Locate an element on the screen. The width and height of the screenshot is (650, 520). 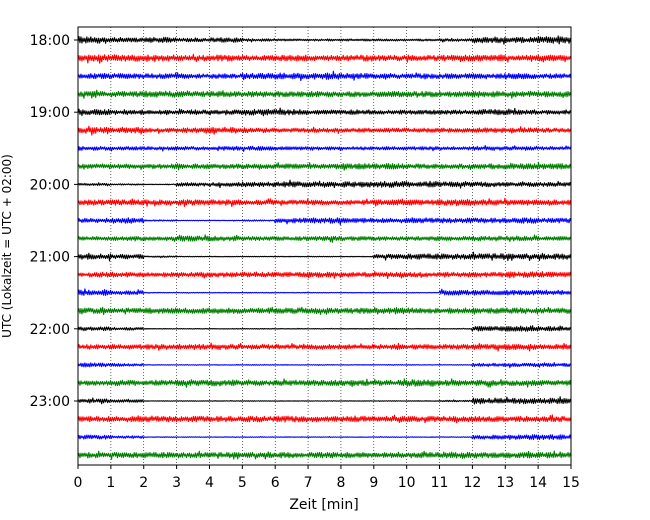
y-tick-label: 20:00 is located at coordinates (50, 185).